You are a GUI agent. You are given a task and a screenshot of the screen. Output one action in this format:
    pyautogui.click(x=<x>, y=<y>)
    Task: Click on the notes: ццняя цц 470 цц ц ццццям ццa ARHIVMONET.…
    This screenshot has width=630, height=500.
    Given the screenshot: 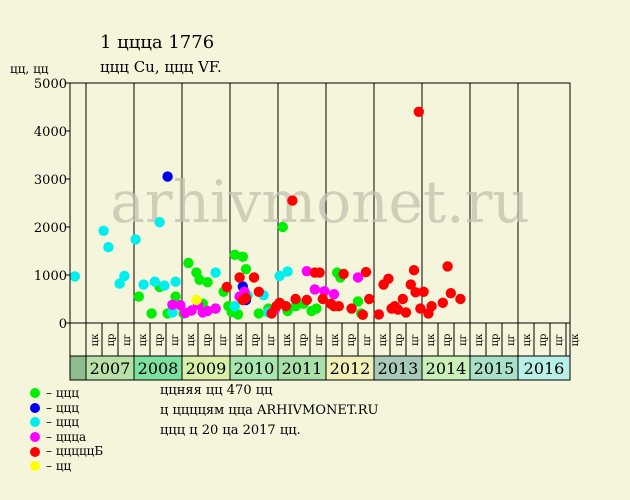 What is the action you would take?
    pyautogui.click(x=269, y=411)
    